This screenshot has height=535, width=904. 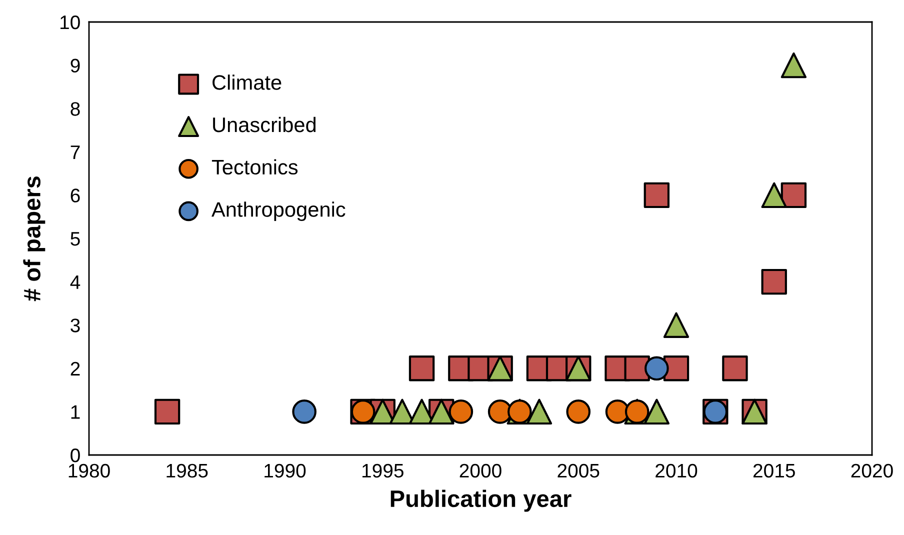 I want to click on legend-label: Unascribed, so click(x=264, y=124).